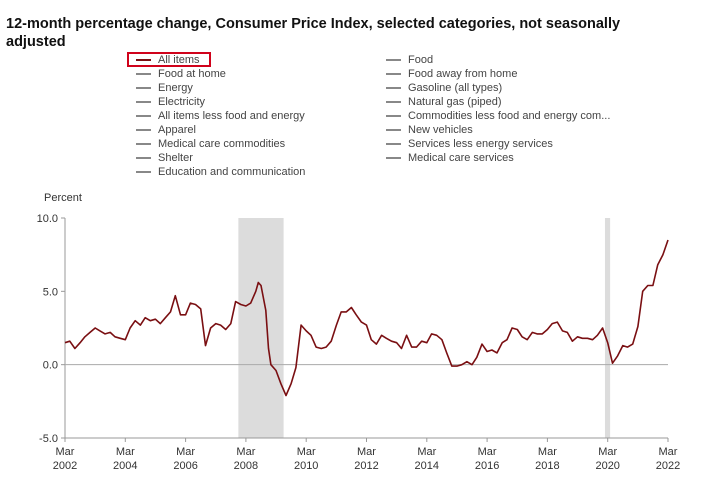 The width and height of the screenshot is (714, 477). I want to click on y-tick-label: 0.0, so click(50, 366).